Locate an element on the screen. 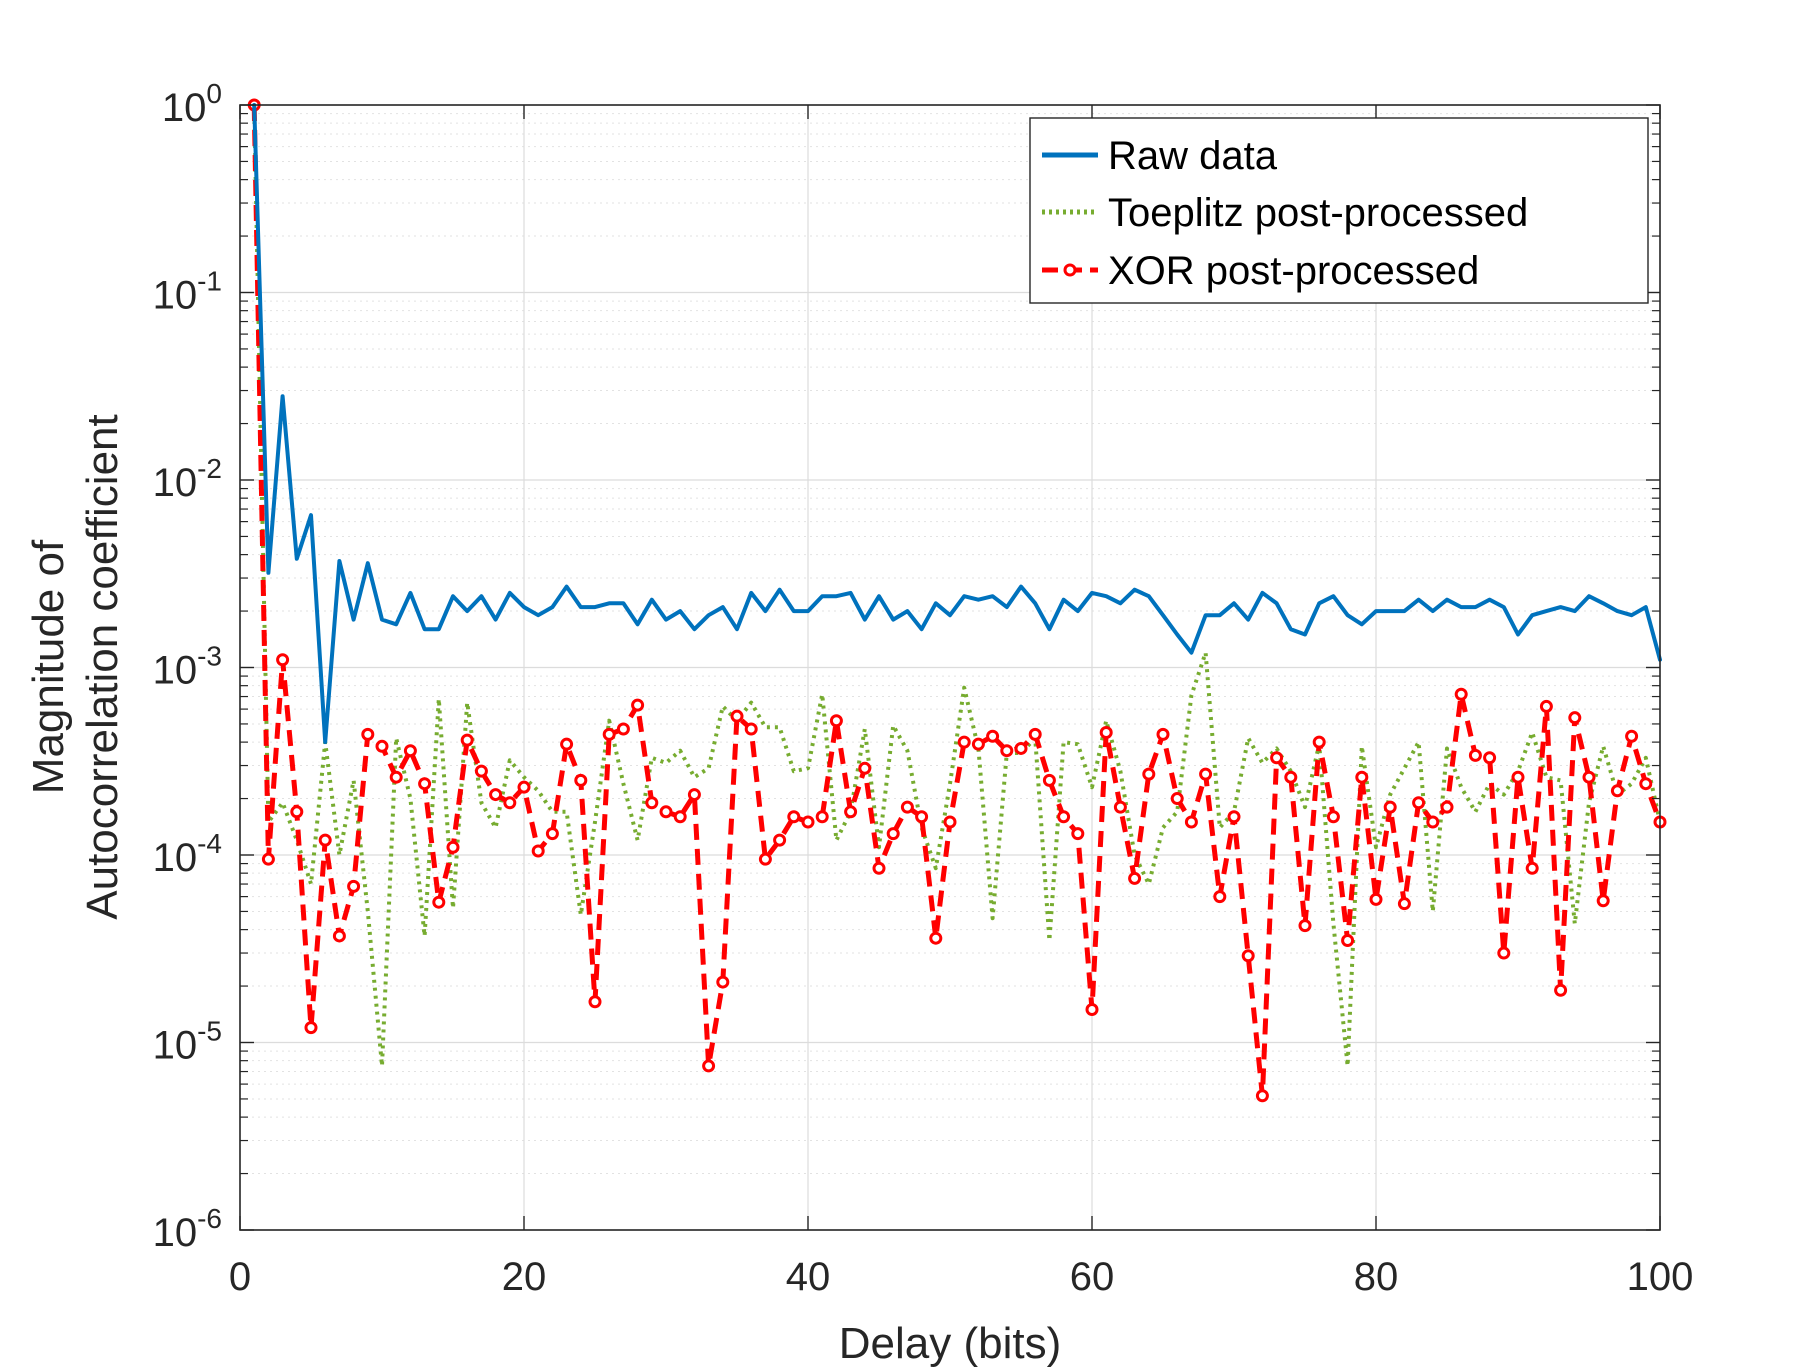  legend-label-toeplitz: Toeplitz post-processed is located at coordinates (1318, 213).